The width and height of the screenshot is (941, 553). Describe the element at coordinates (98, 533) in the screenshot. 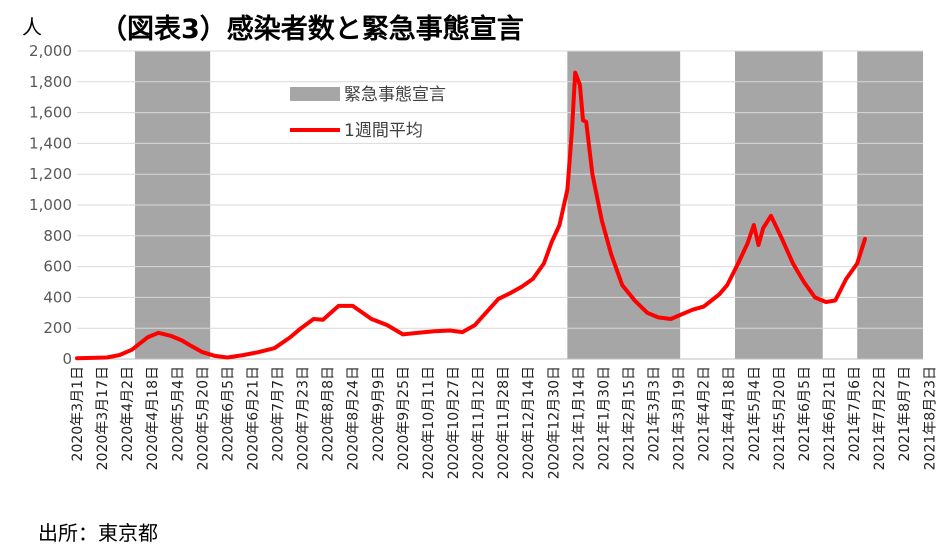

I see `source-note: 出所：東京都` at that location.